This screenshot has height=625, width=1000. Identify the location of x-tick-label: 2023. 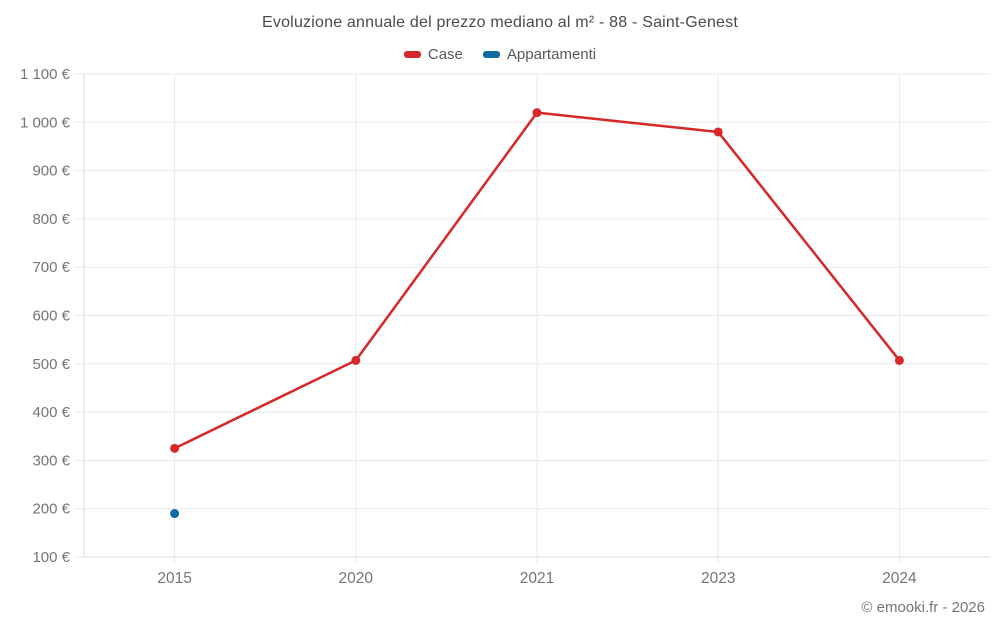
(718, 578).